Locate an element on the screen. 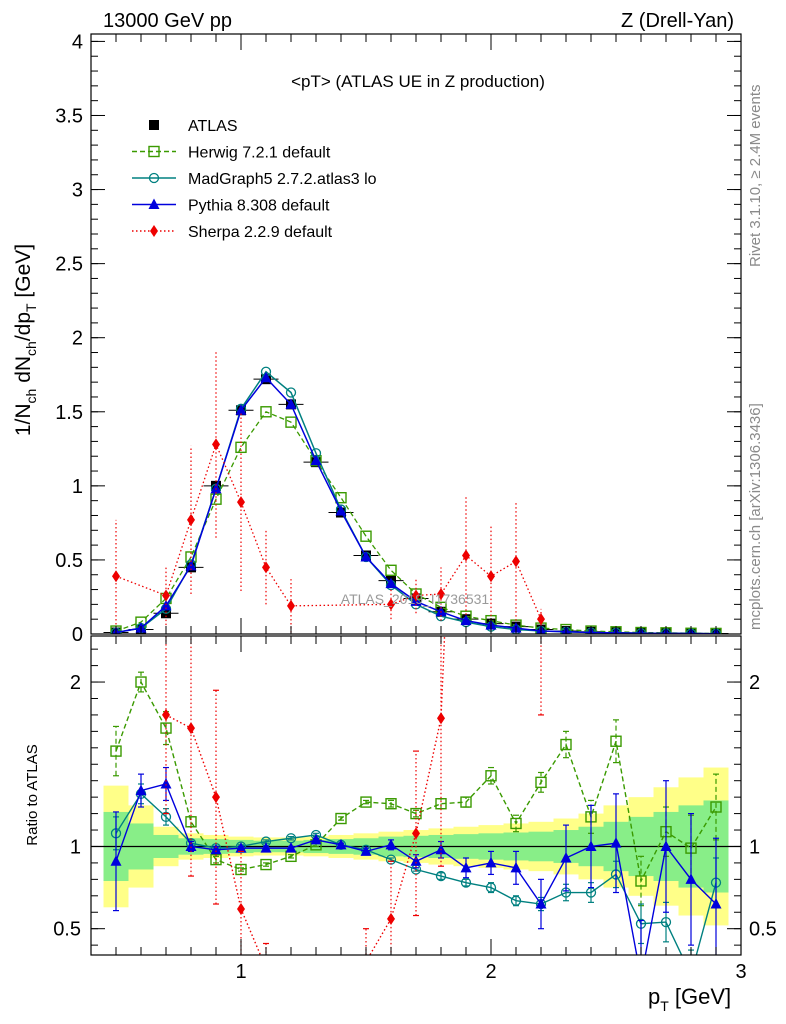 Image resolution: width=786 pixels, height=1024 pixels. ratio-y-tick-label-right: 2 is located at coordinates (754, 683).